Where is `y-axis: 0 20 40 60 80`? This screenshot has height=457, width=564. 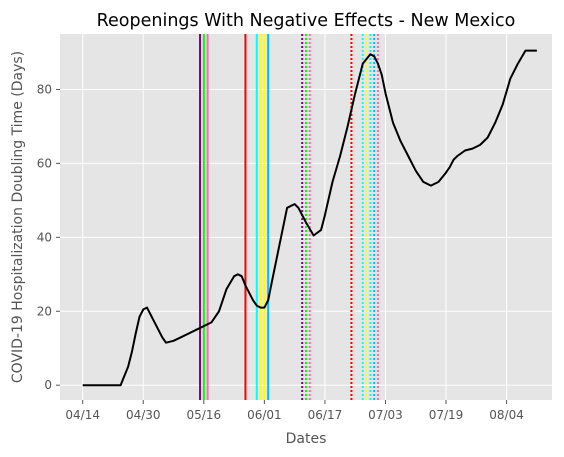
y-axis: 0 20 40 60 80 is located at coordinates (48, 237).